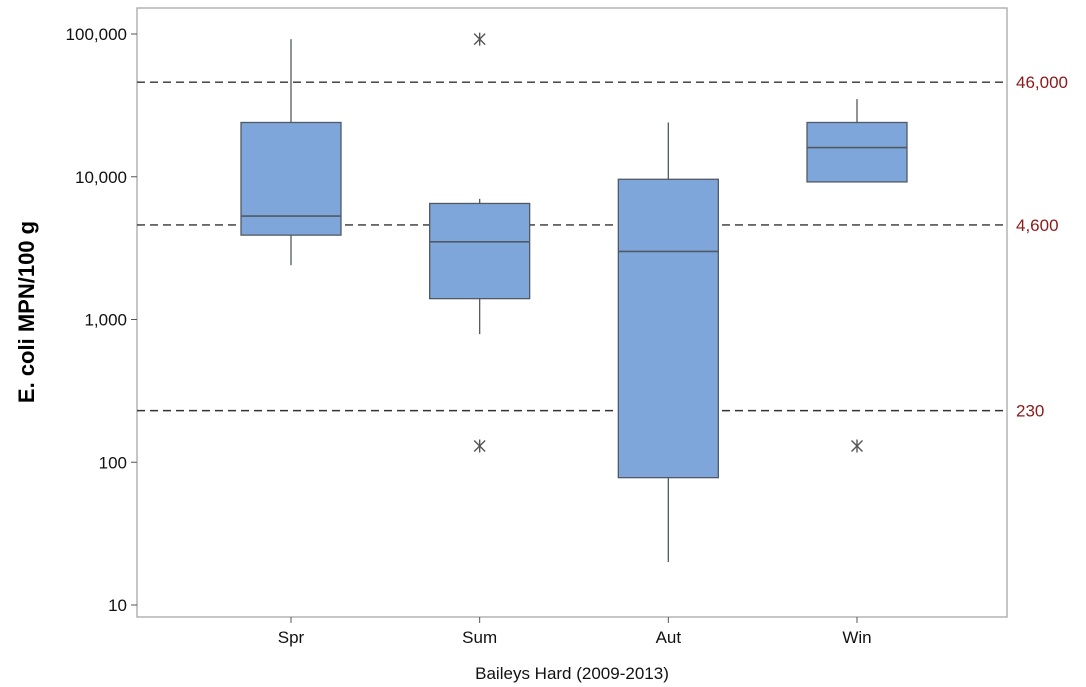 This screenshot has height=687, width=1086. Describe the element at coordinates (105, 320) in the screenshot. I see `y-tick-label: 1,000` at that location.